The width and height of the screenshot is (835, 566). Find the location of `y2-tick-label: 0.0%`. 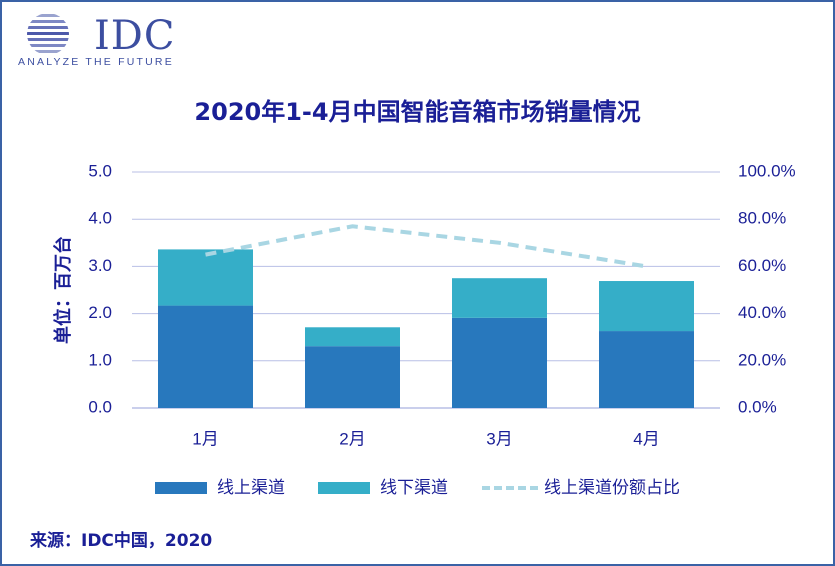

y2-tick-label: 0.0% is located at coordinates (757, 406).